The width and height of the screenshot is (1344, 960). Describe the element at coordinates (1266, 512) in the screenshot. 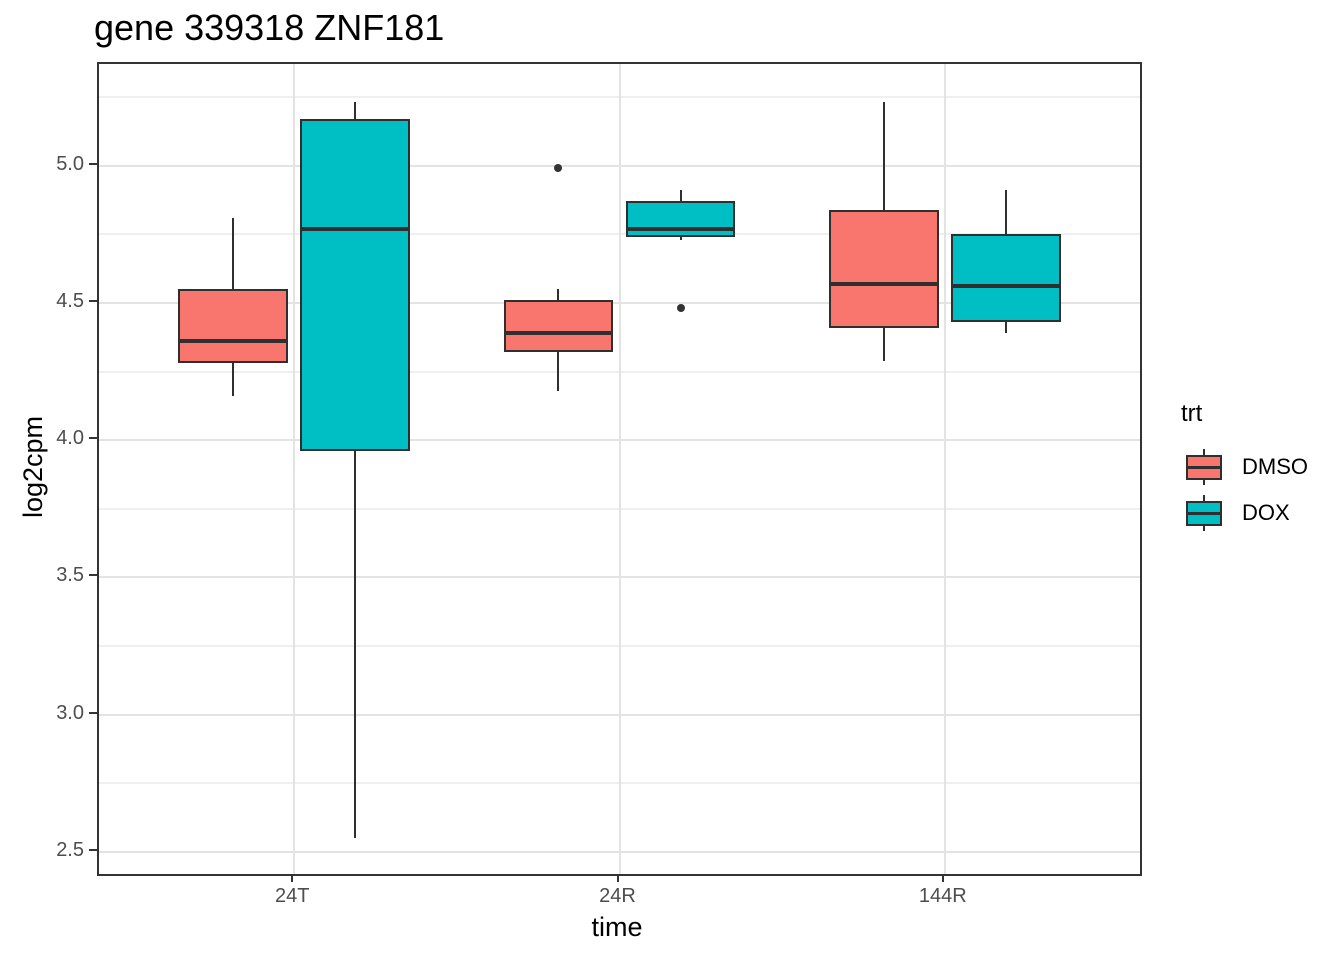

I see `legend-label: DOX` at that location.